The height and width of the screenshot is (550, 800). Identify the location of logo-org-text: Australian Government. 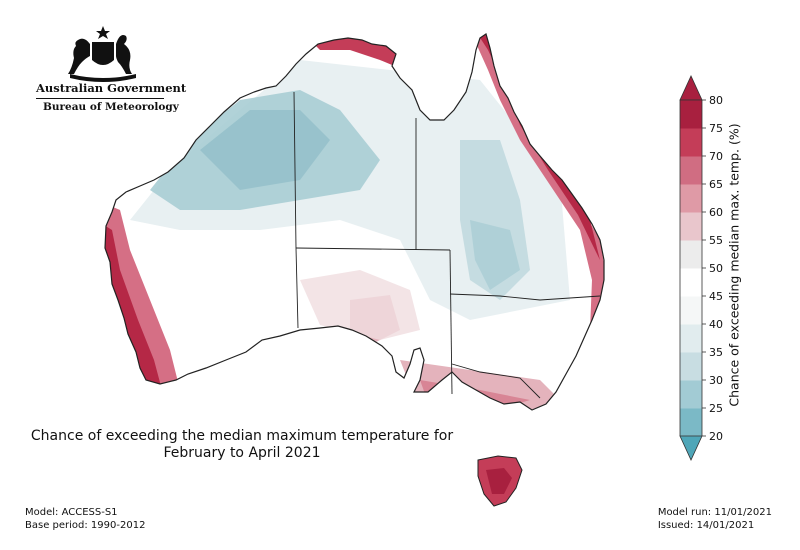
(111, 88).